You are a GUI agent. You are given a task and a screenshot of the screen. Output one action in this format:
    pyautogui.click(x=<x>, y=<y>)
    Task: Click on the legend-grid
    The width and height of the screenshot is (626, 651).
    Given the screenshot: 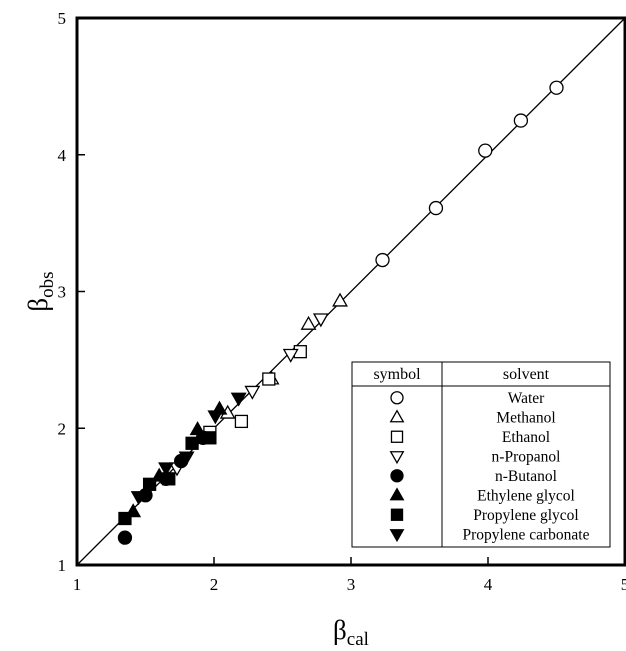 What is the action you would take?
    pyautogui.click(x=481, y=454)
    